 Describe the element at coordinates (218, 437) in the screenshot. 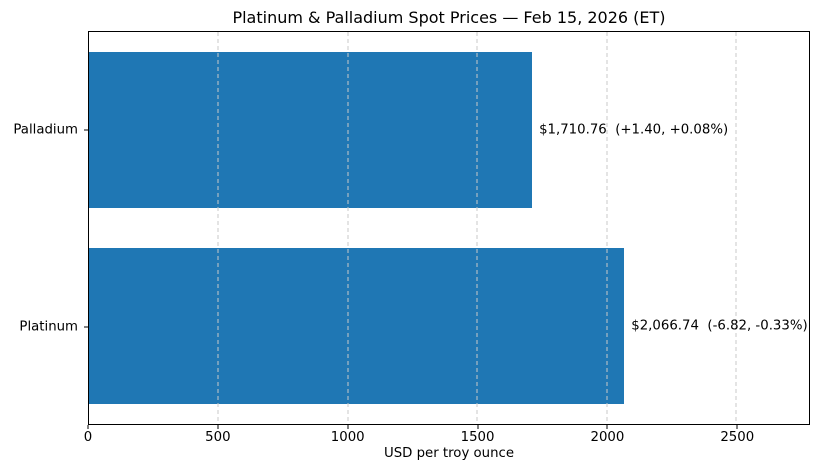

I see `x-tick-label: 500` at that location.